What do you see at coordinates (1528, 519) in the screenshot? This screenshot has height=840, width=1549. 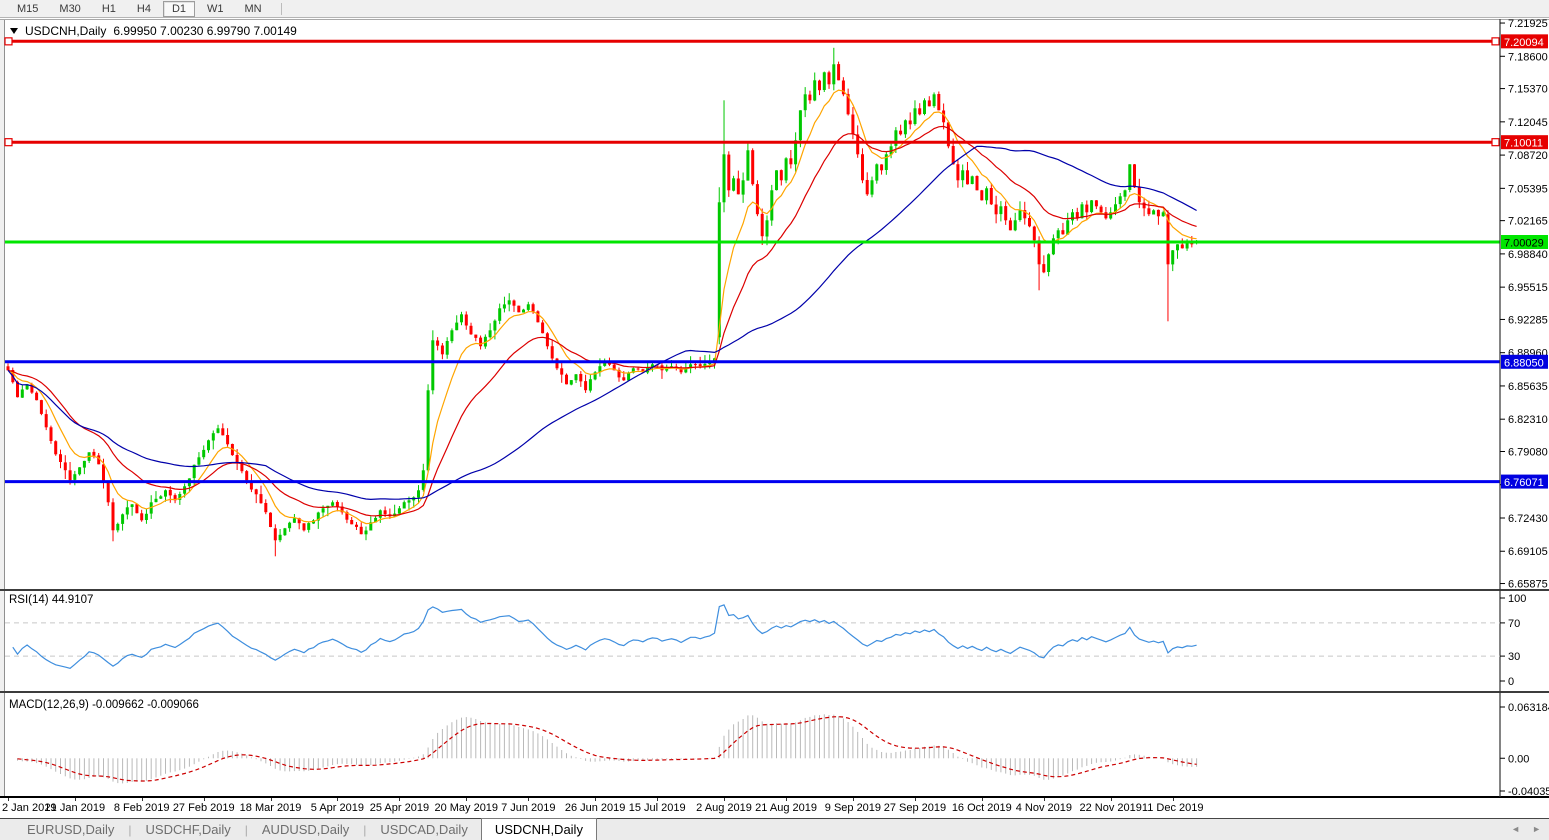 I see `price-tick-label: 6.72430` at bounding box center [1528, 519].